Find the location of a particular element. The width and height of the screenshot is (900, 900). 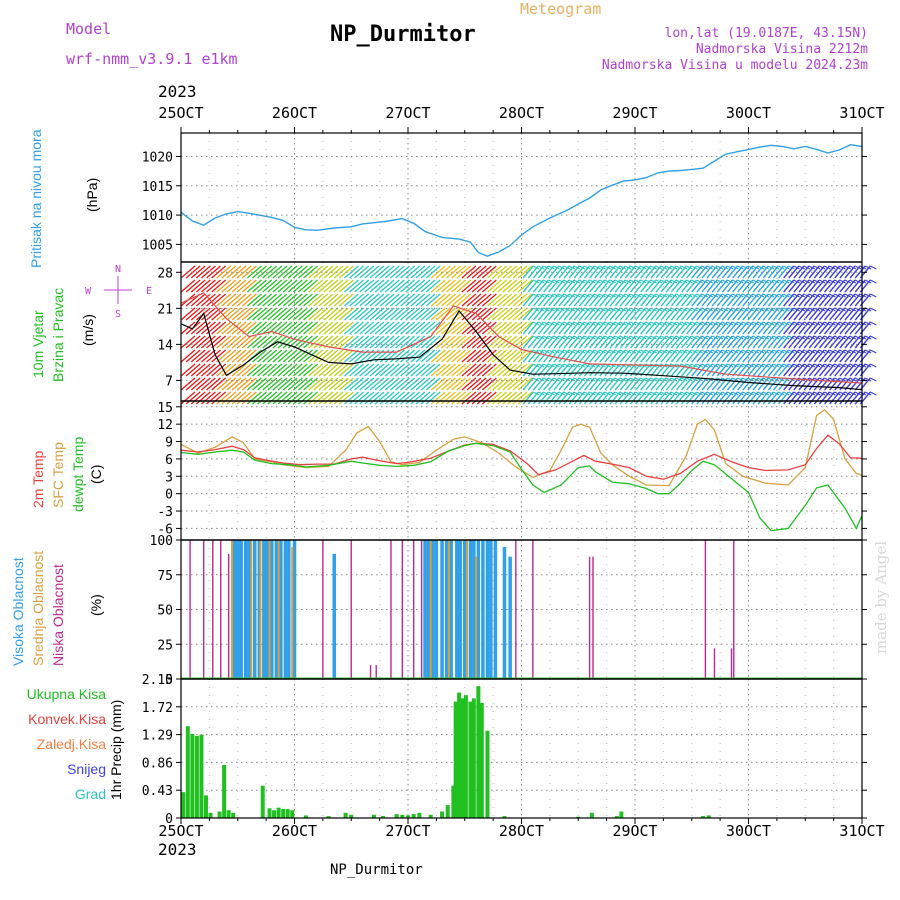

year-bottom: 2023 is located at coordinates (177, 849).